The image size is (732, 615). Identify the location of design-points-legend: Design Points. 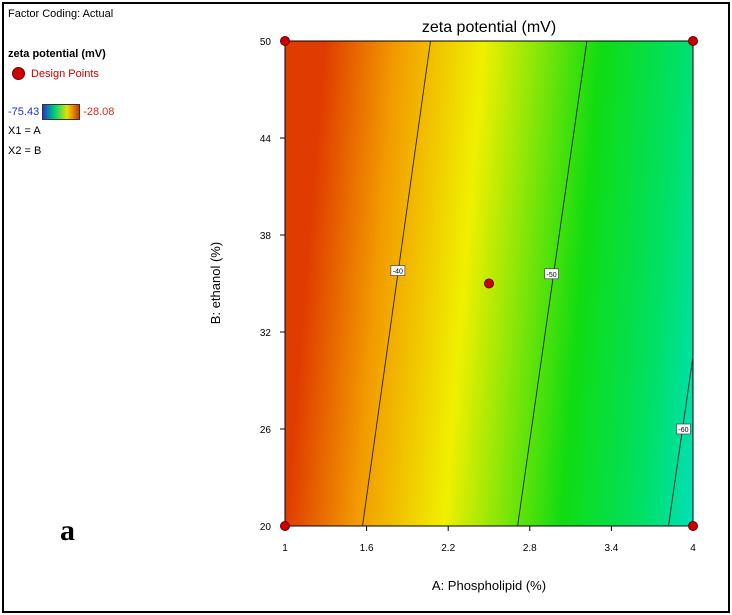
(55, 73).